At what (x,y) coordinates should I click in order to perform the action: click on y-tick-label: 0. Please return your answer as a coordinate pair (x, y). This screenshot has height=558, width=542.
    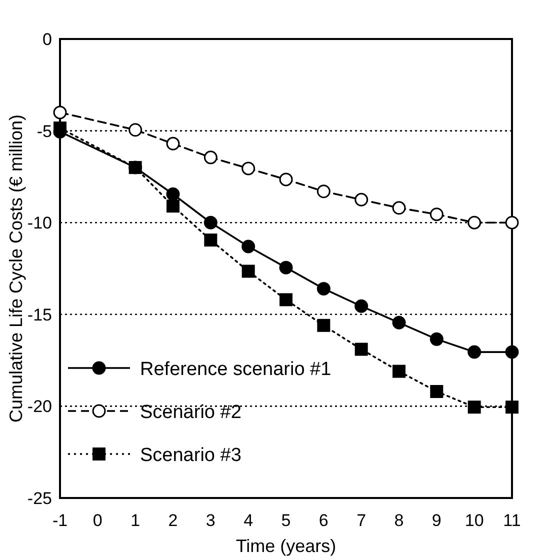
    Looking at the image, I should click on (47, 39).